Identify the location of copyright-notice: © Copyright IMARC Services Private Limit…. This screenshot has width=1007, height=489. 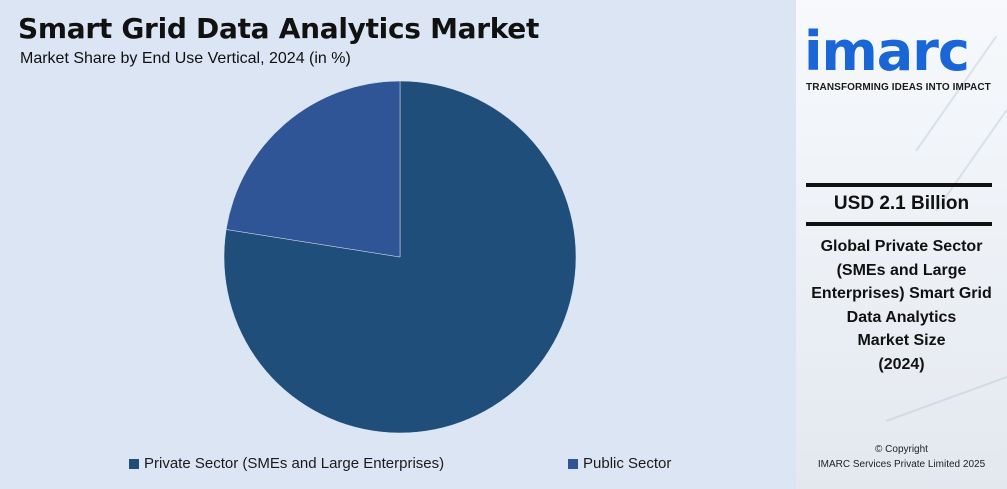
(901, 457).